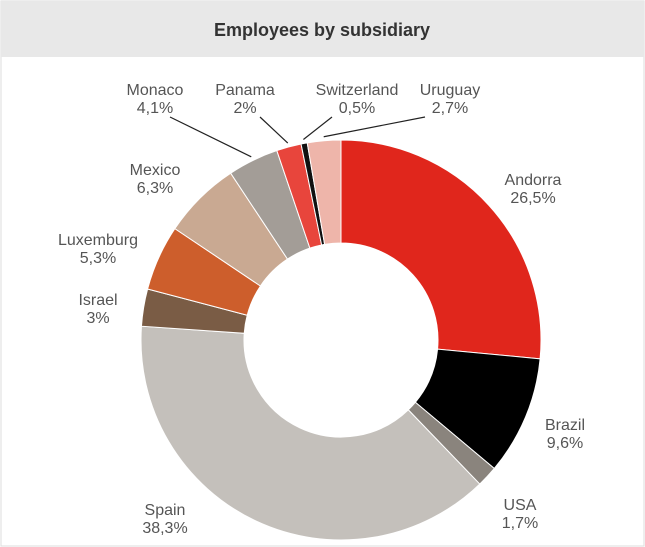 This screenshot has height=547, width=645. I want to click on value-label: 0,5%, so click(357, 108).